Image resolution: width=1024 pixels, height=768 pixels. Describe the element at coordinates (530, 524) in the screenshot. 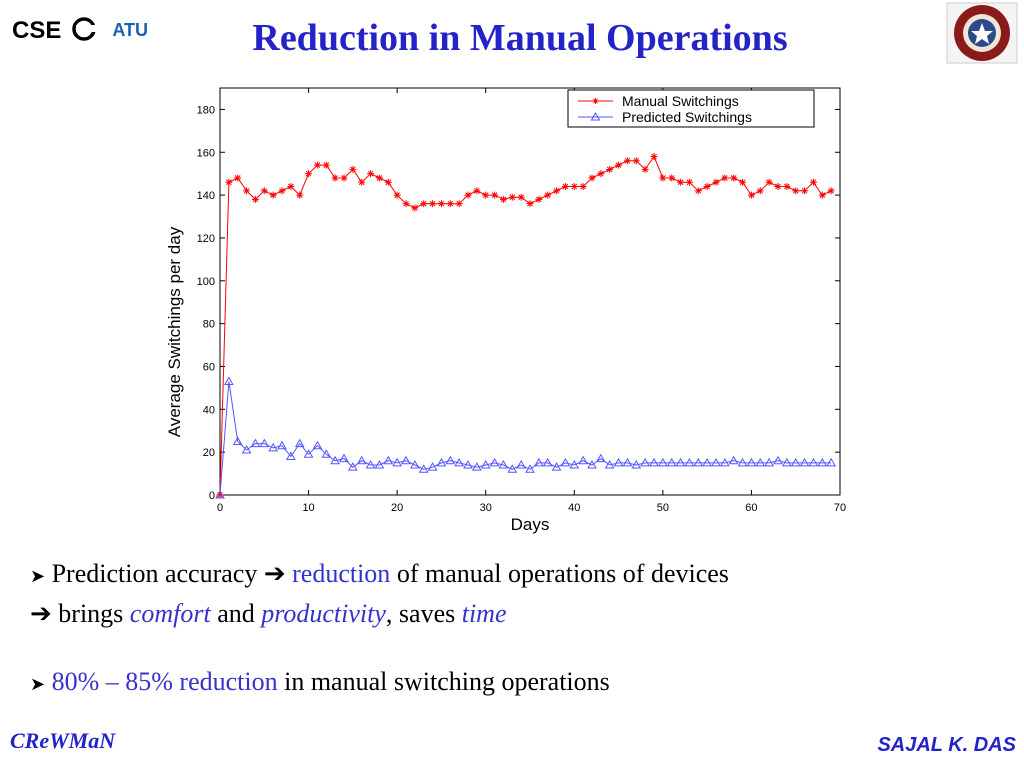

I see `x-axis-label: Days` at that location.